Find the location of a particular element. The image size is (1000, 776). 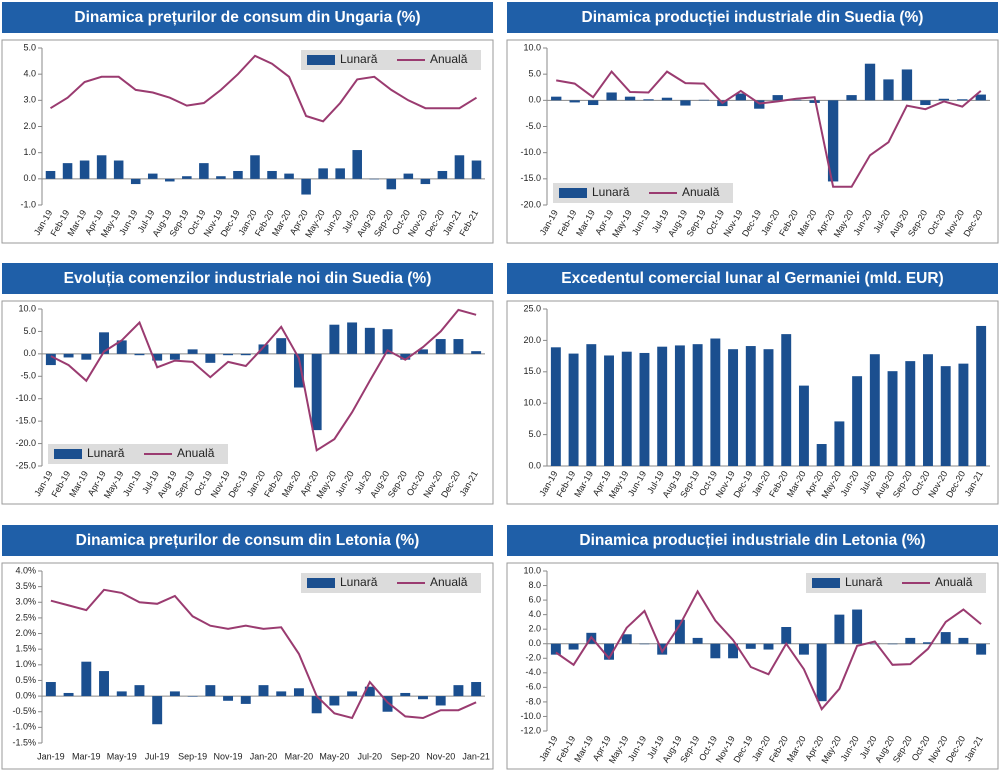

y-tick-label: 4.0 is located at coordinates (29, 74).